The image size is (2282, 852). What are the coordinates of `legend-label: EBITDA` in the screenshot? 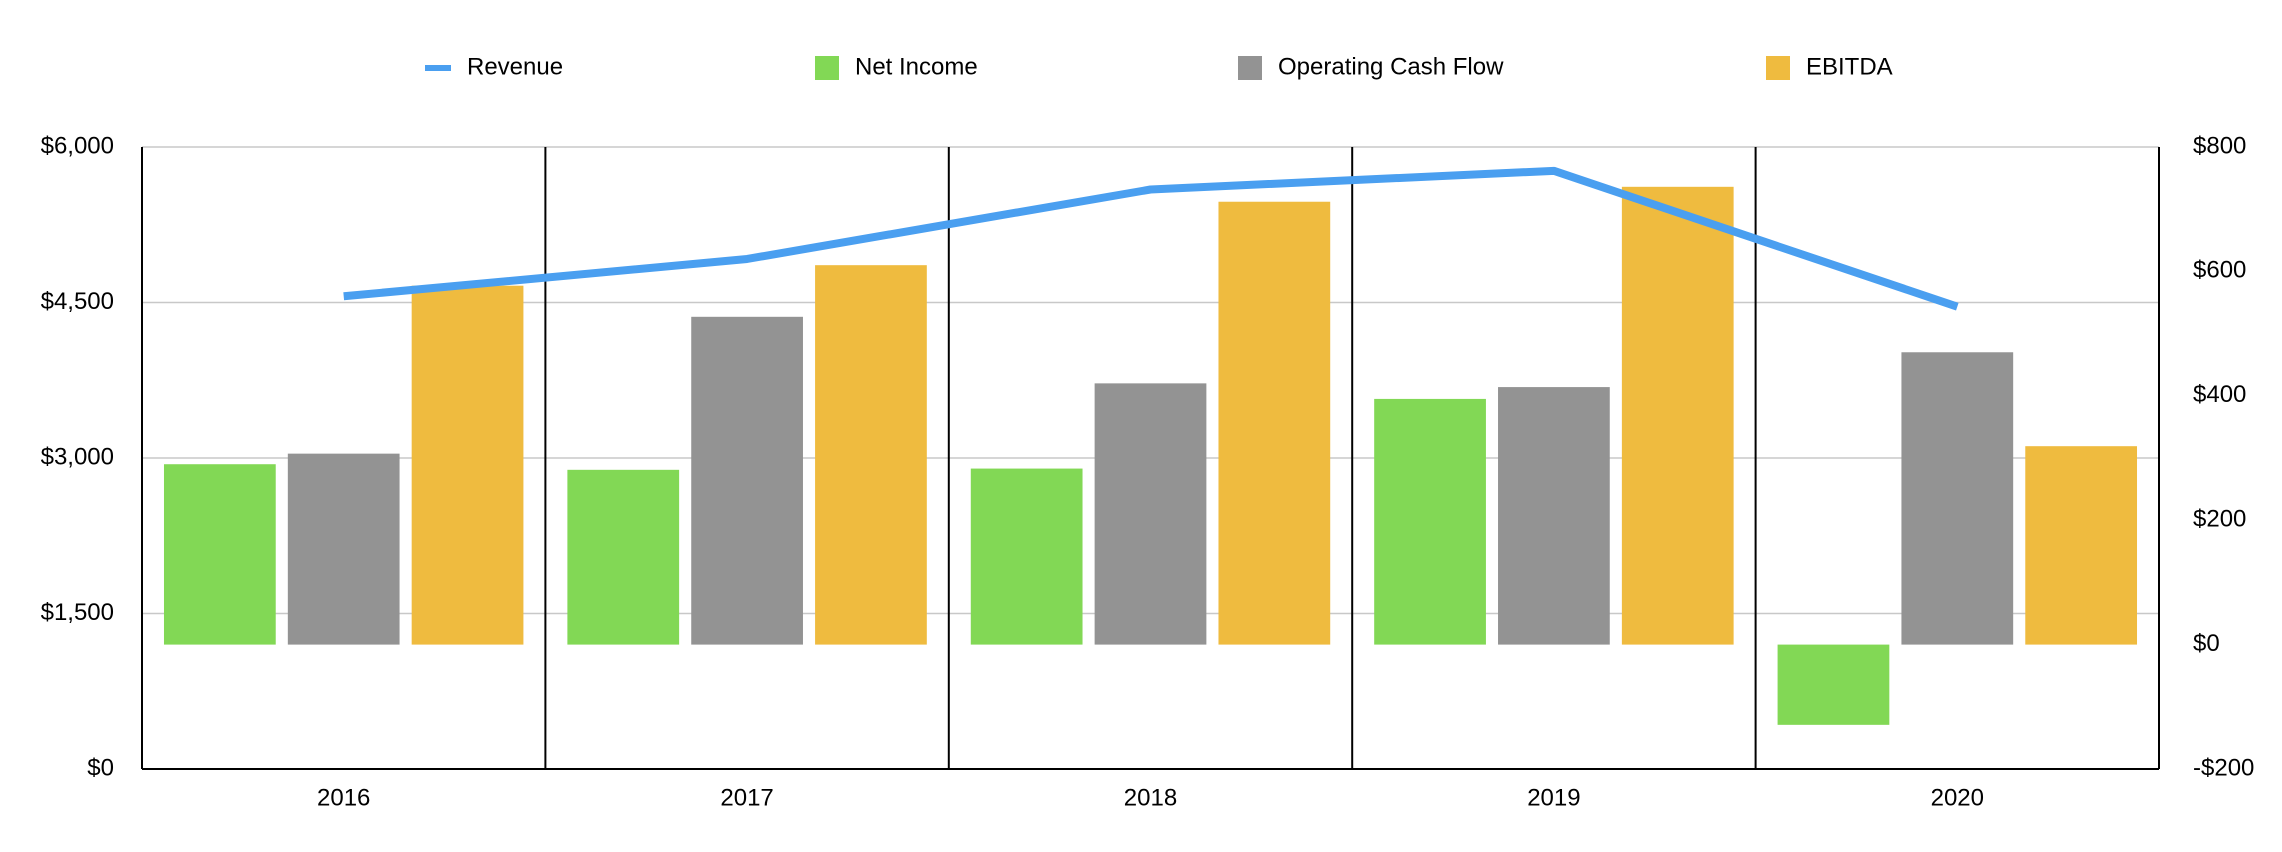 It's located at (1849, 66).